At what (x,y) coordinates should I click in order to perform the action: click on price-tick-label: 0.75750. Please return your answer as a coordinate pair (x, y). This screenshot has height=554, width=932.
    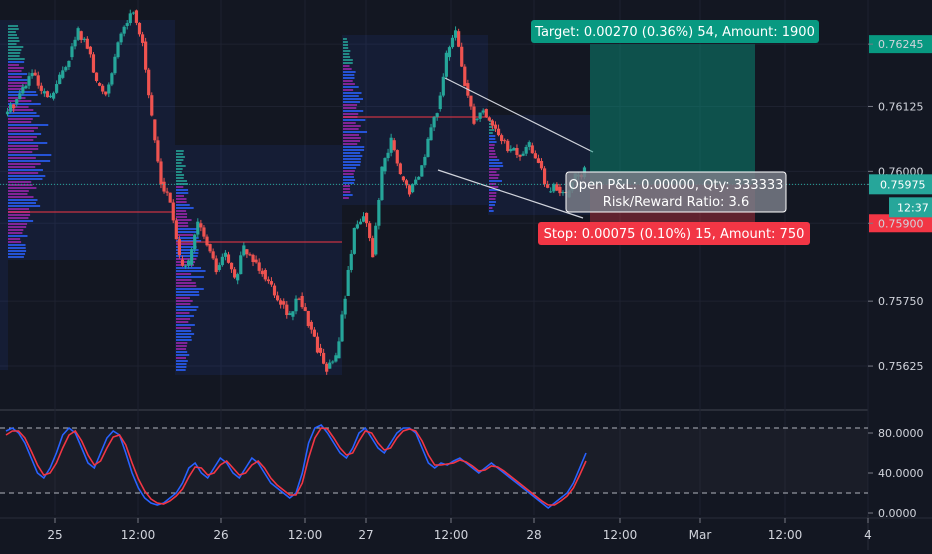
    Looking at the image, I should click on (901, 301).